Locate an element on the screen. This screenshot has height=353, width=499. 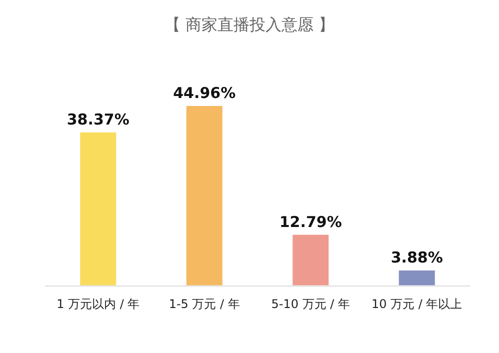
data-label: 12.79% is located at coordinates (310, 221).